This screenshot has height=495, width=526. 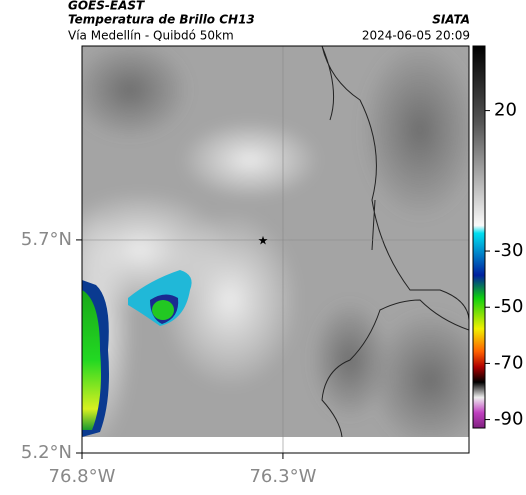 What do you see at coordinates (263, 241) in the screenshot?
I see `location-star: ★` at bounding box center [263, 241].